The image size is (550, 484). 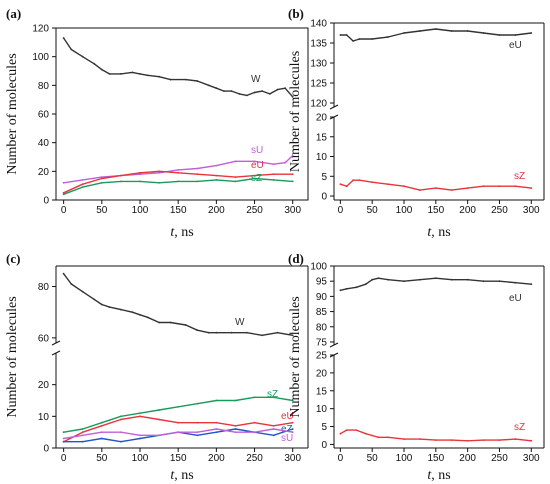 I want to click on y-tick-label: 95, so click(x=322, y=282).